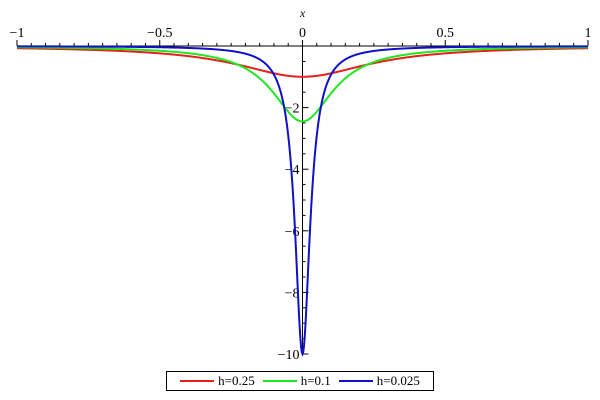  What do you see at coordinates (302, 13) in the screenshot?
I see `x-axis-label: x` at bounding box center [302, 13].